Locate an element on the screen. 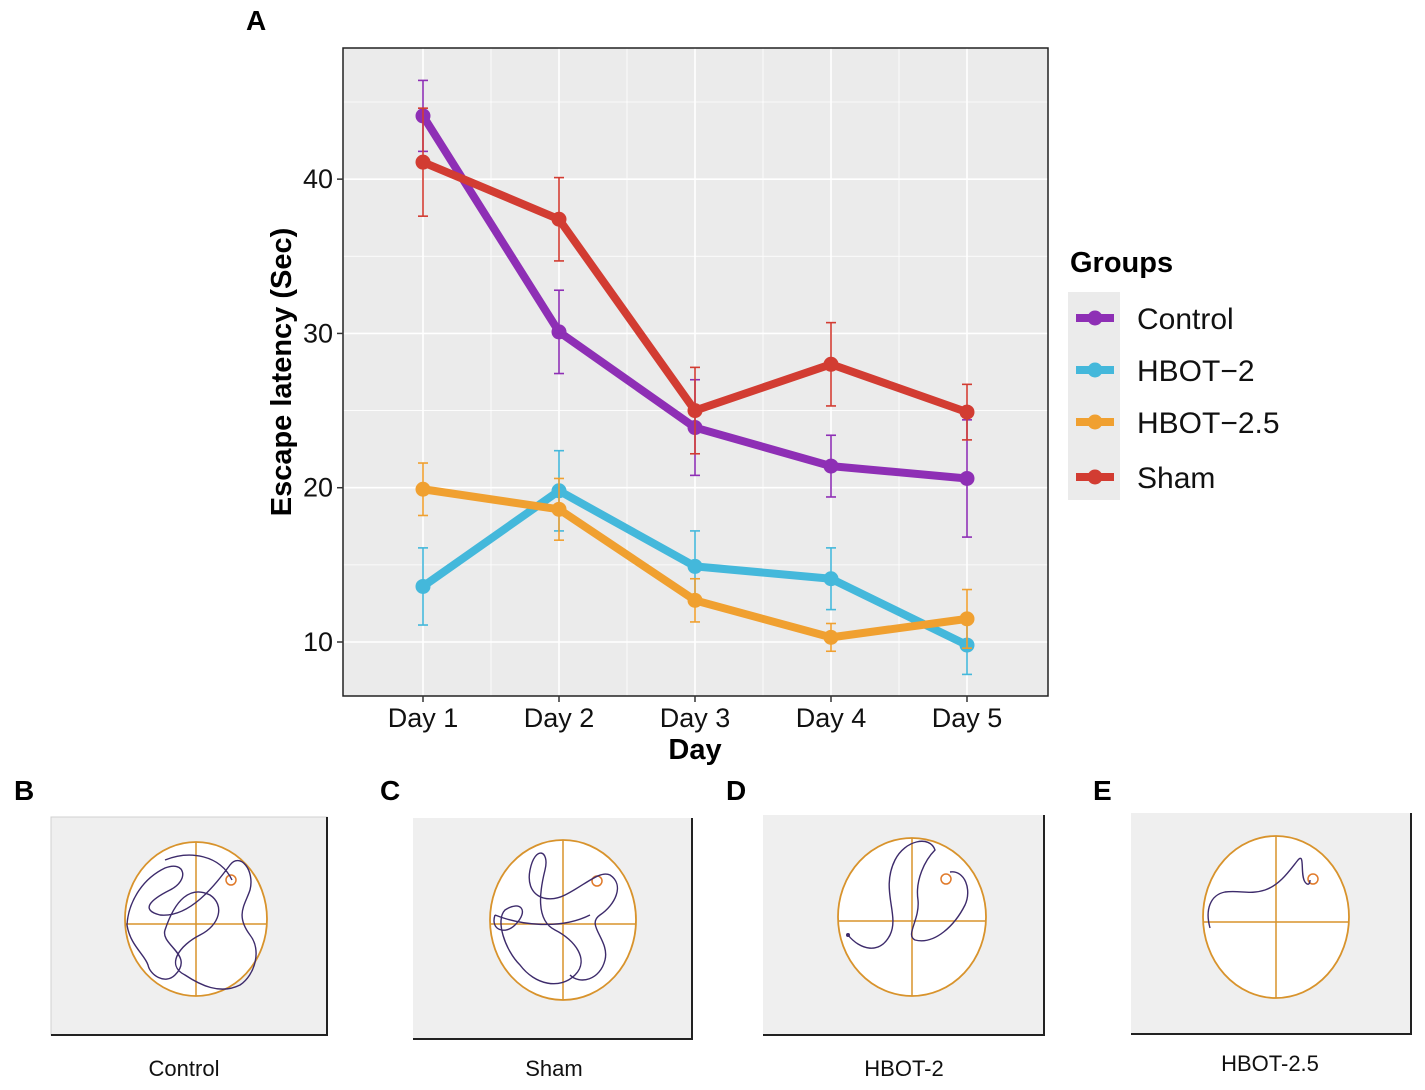  maze-e-frame-shadow is located at coordinates (1271, 924).